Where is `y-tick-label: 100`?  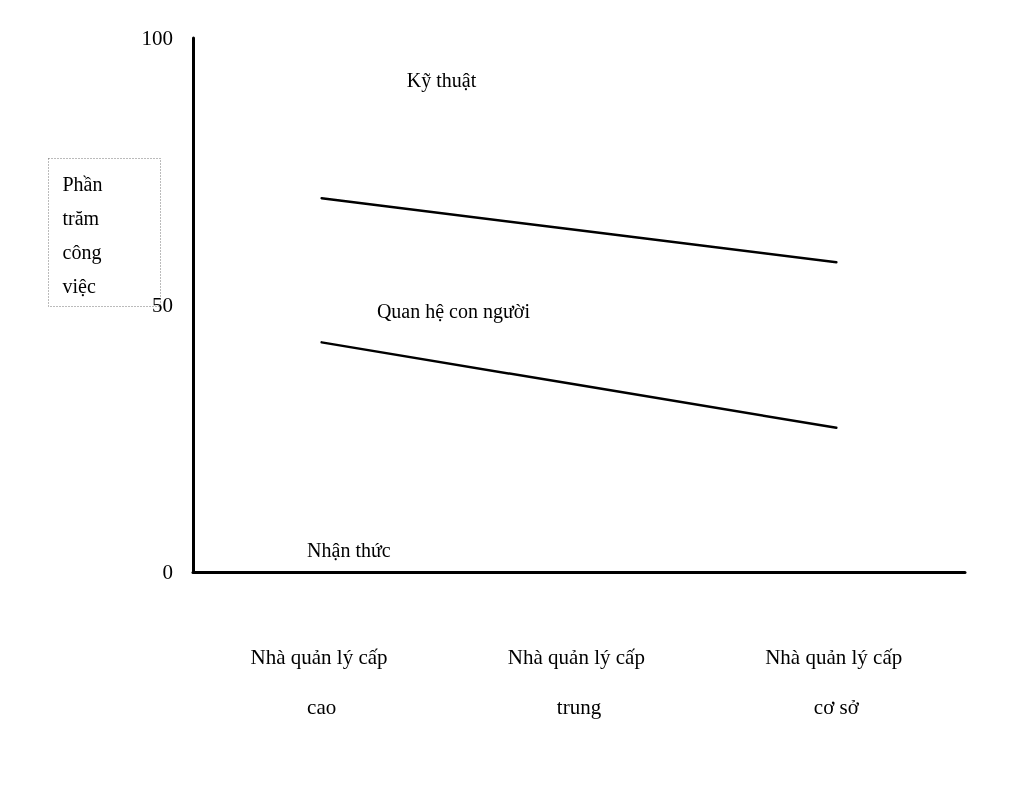
y-tick-label: 100 is located at coordinates (157, 38).